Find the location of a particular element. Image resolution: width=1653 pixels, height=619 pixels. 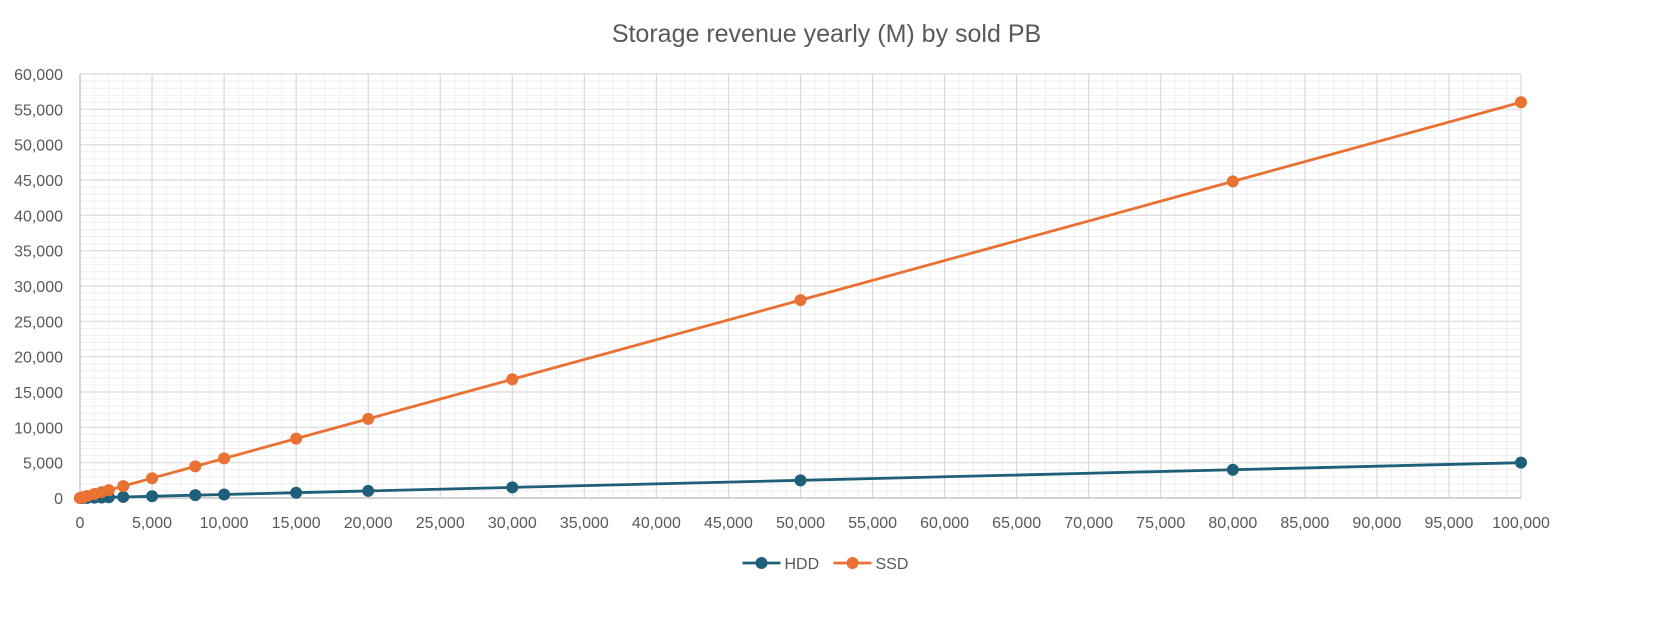

legend-marker-hdd is located at coordinates (761, 563).